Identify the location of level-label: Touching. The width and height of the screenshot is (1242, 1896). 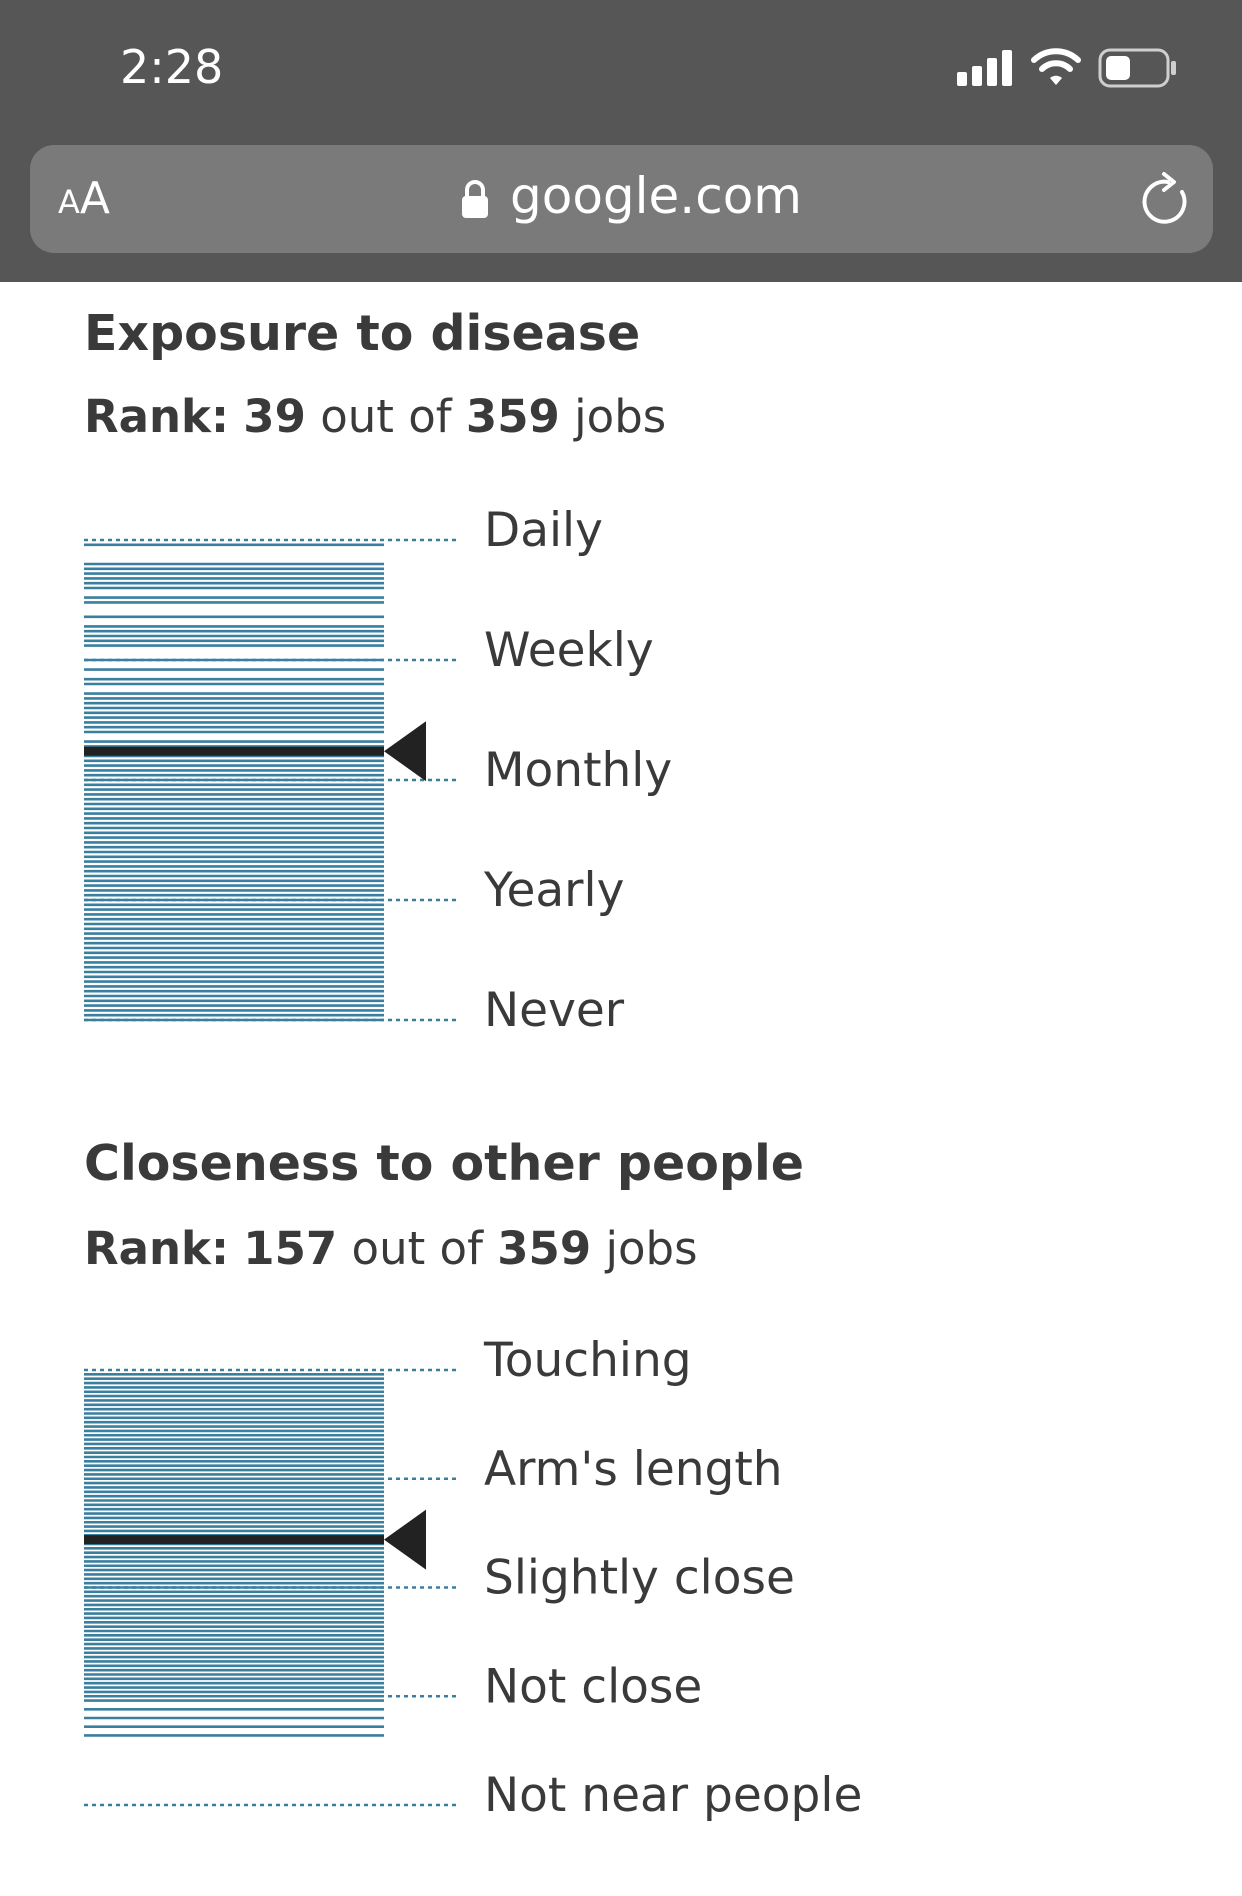
(587, 1360).